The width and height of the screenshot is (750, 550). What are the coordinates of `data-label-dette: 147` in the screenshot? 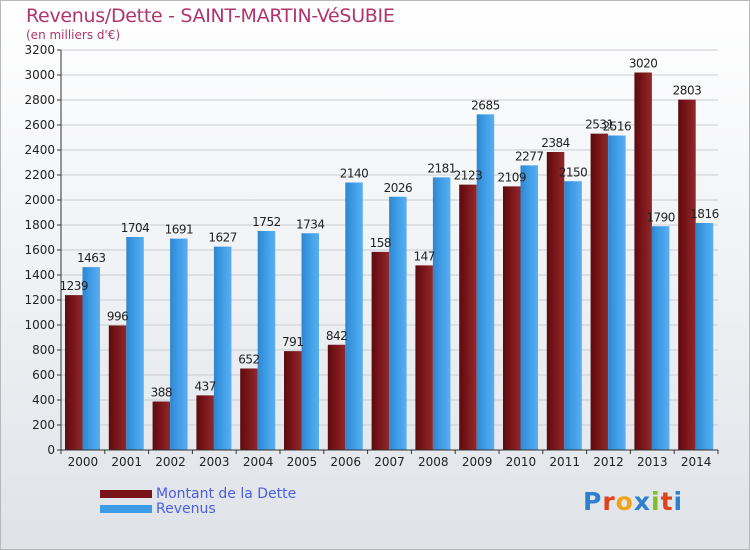 It's located at (423, 256).